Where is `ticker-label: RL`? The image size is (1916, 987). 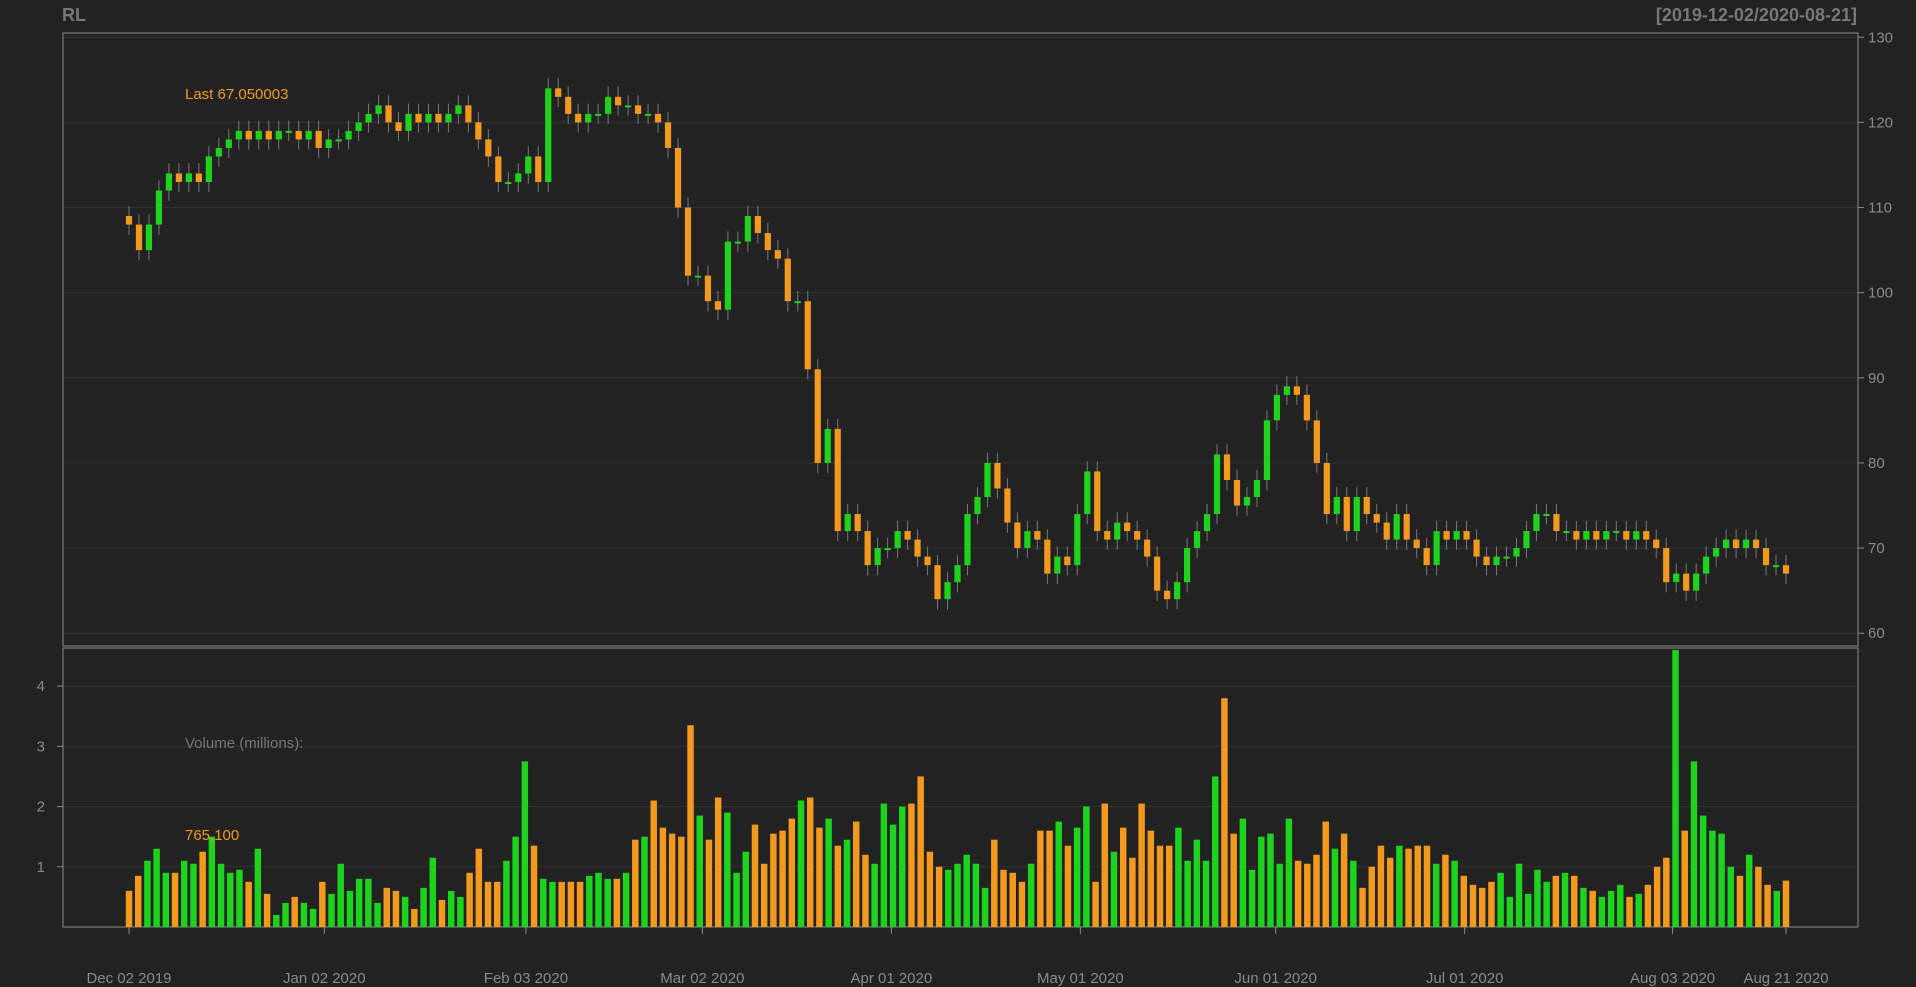 ticker-label: RL is located at coordinates (74, 15).